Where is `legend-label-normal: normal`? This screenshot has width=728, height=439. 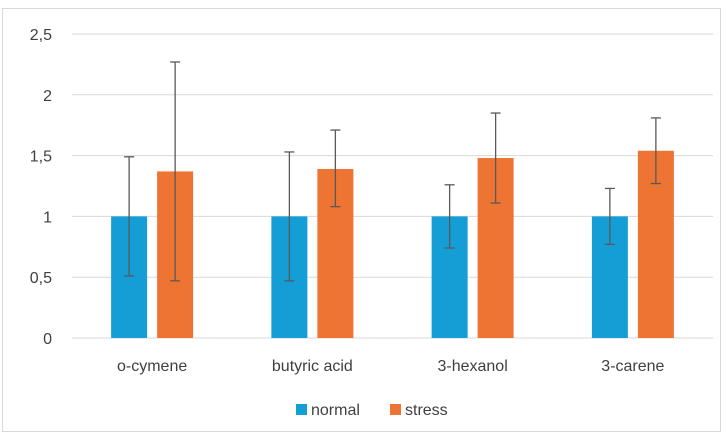
legend-label-normal: normal is located at coordinates (335, 410).